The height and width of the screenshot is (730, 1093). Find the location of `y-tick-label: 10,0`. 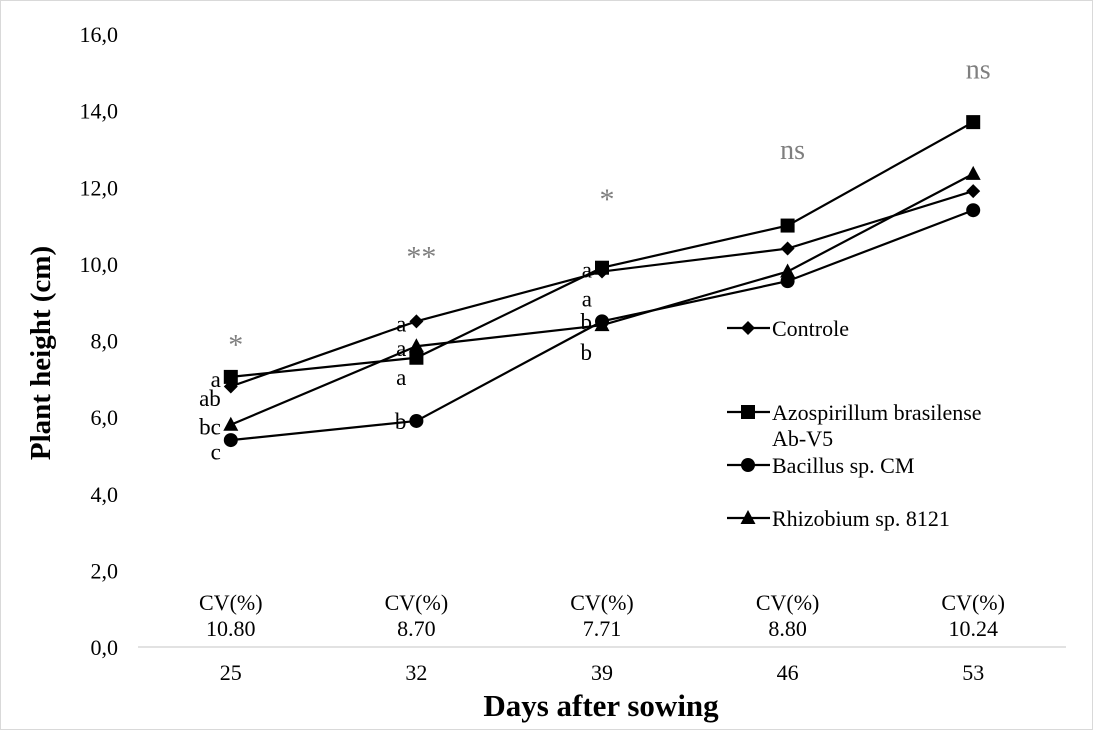

y-tick-label: 10,0 is located at coordinates (99, 264).